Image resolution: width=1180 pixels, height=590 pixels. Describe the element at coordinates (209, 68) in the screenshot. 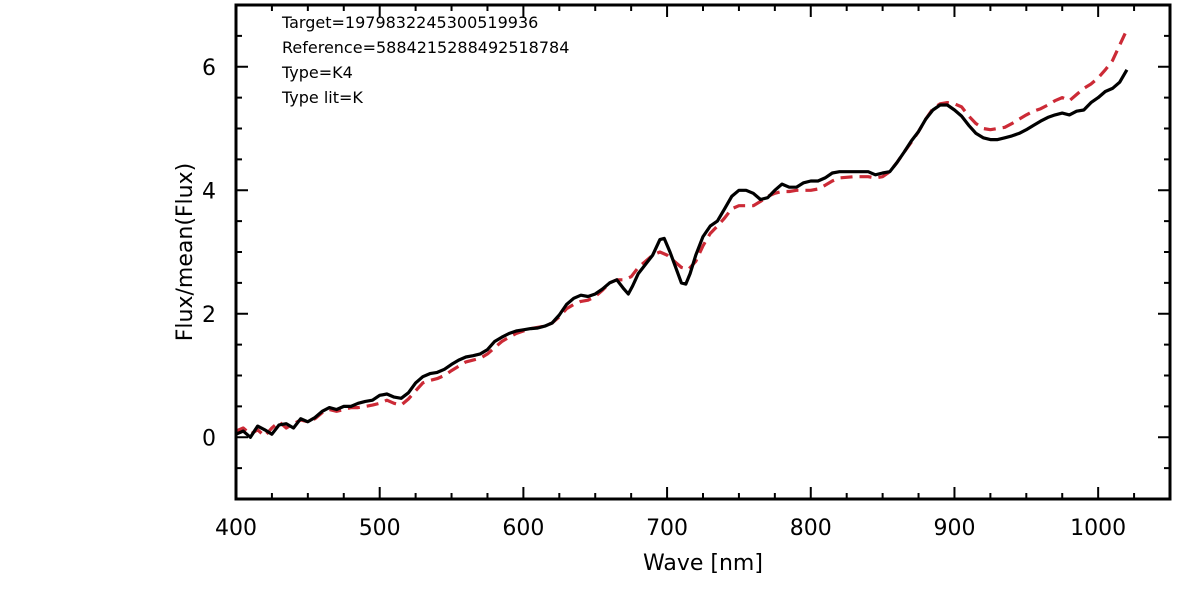

I see `y-tick-label: 6` at that location.